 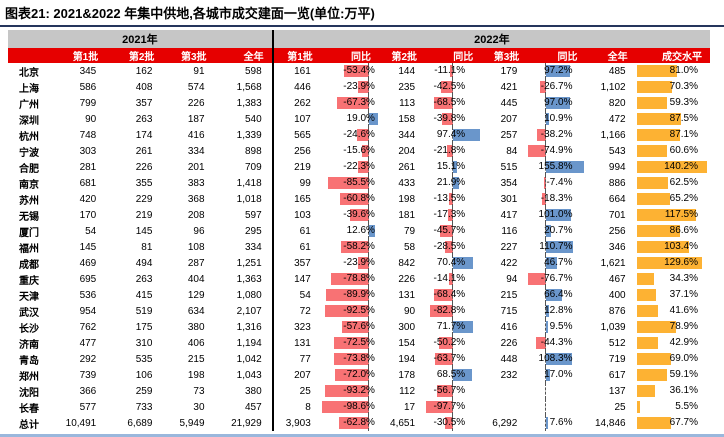 I want to click on value-cell: 994, so click(x=617, y=167).